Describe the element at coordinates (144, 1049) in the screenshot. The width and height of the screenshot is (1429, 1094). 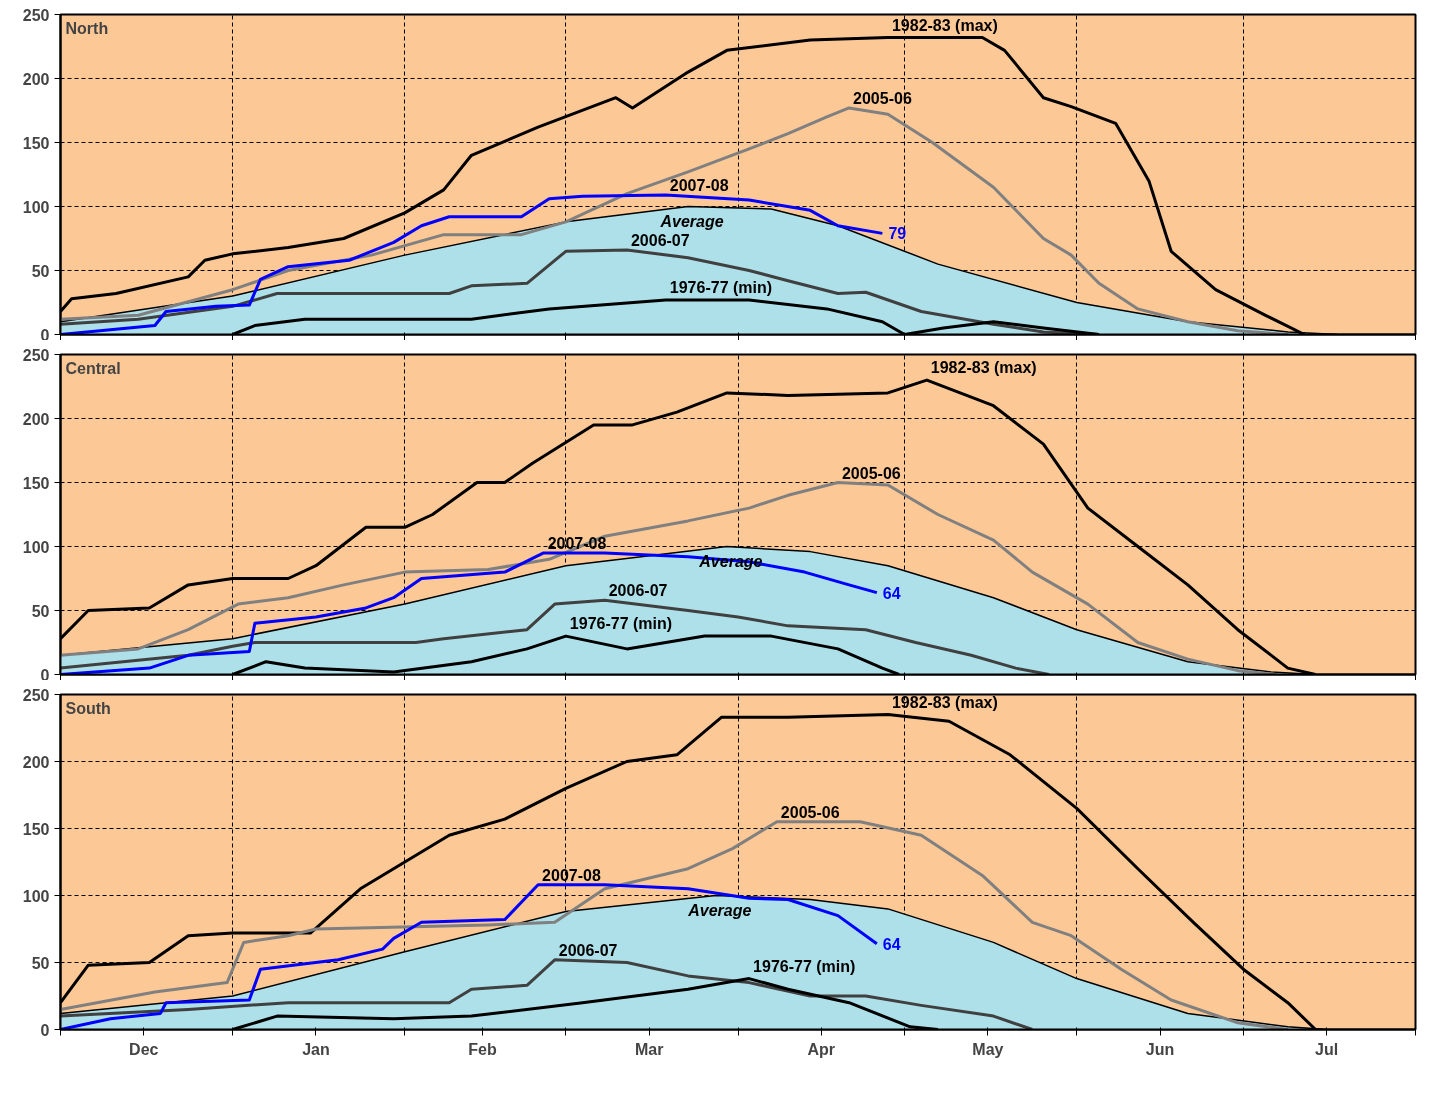
I see `x-tick-label: Dec` at that location.